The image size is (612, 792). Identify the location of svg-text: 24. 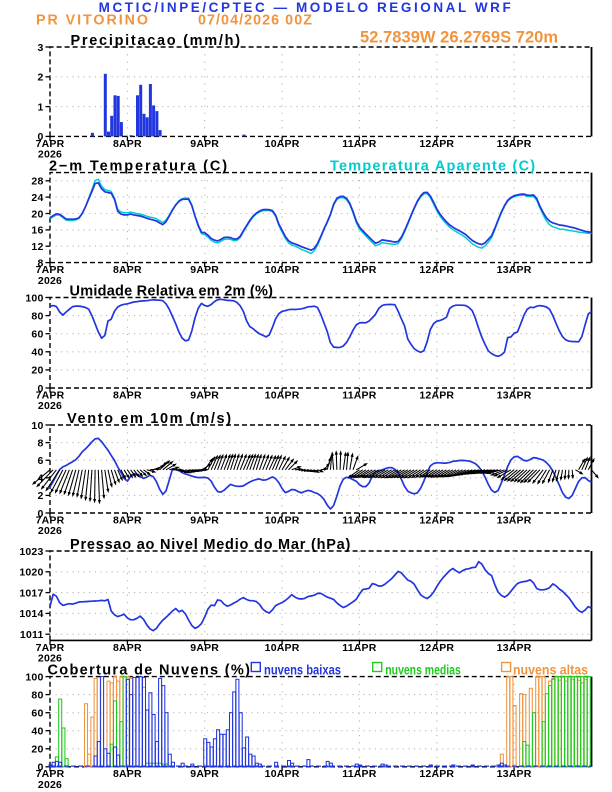
(37, 198).